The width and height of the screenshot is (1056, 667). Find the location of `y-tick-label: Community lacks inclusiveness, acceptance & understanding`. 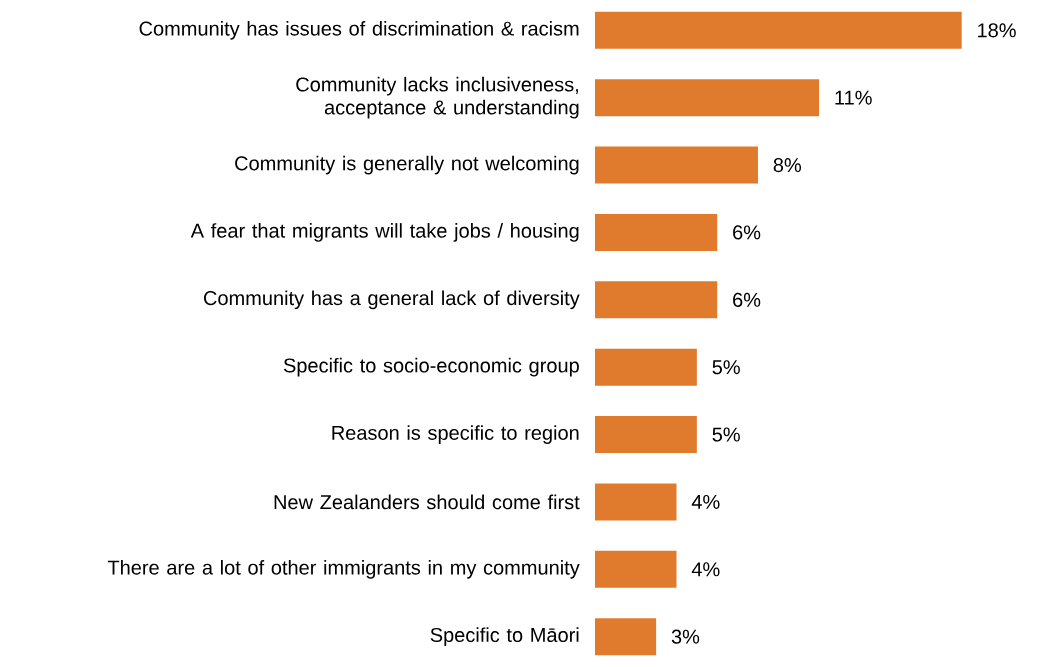

y-tick-label: Community lacks inclusiveness, acceptance & understanding is located at coordinates (437, 97).